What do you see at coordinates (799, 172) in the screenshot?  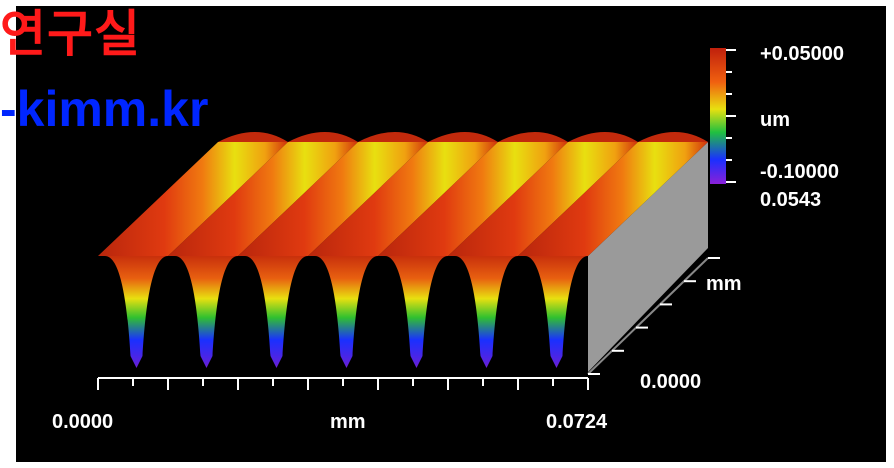 I see `colorbar-min-label: -0.10000` at bounding box center [799, 172].